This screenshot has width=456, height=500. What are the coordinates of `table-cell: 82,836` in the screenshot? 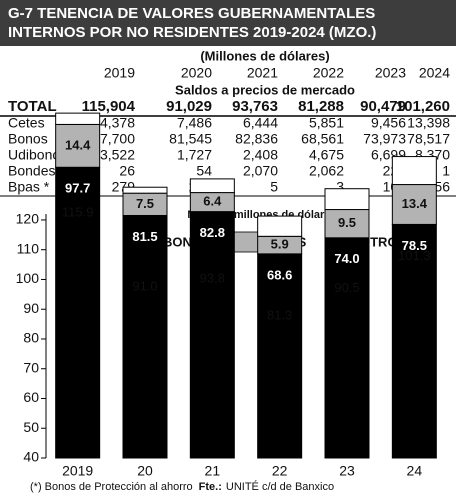 It's located at (256, 139).